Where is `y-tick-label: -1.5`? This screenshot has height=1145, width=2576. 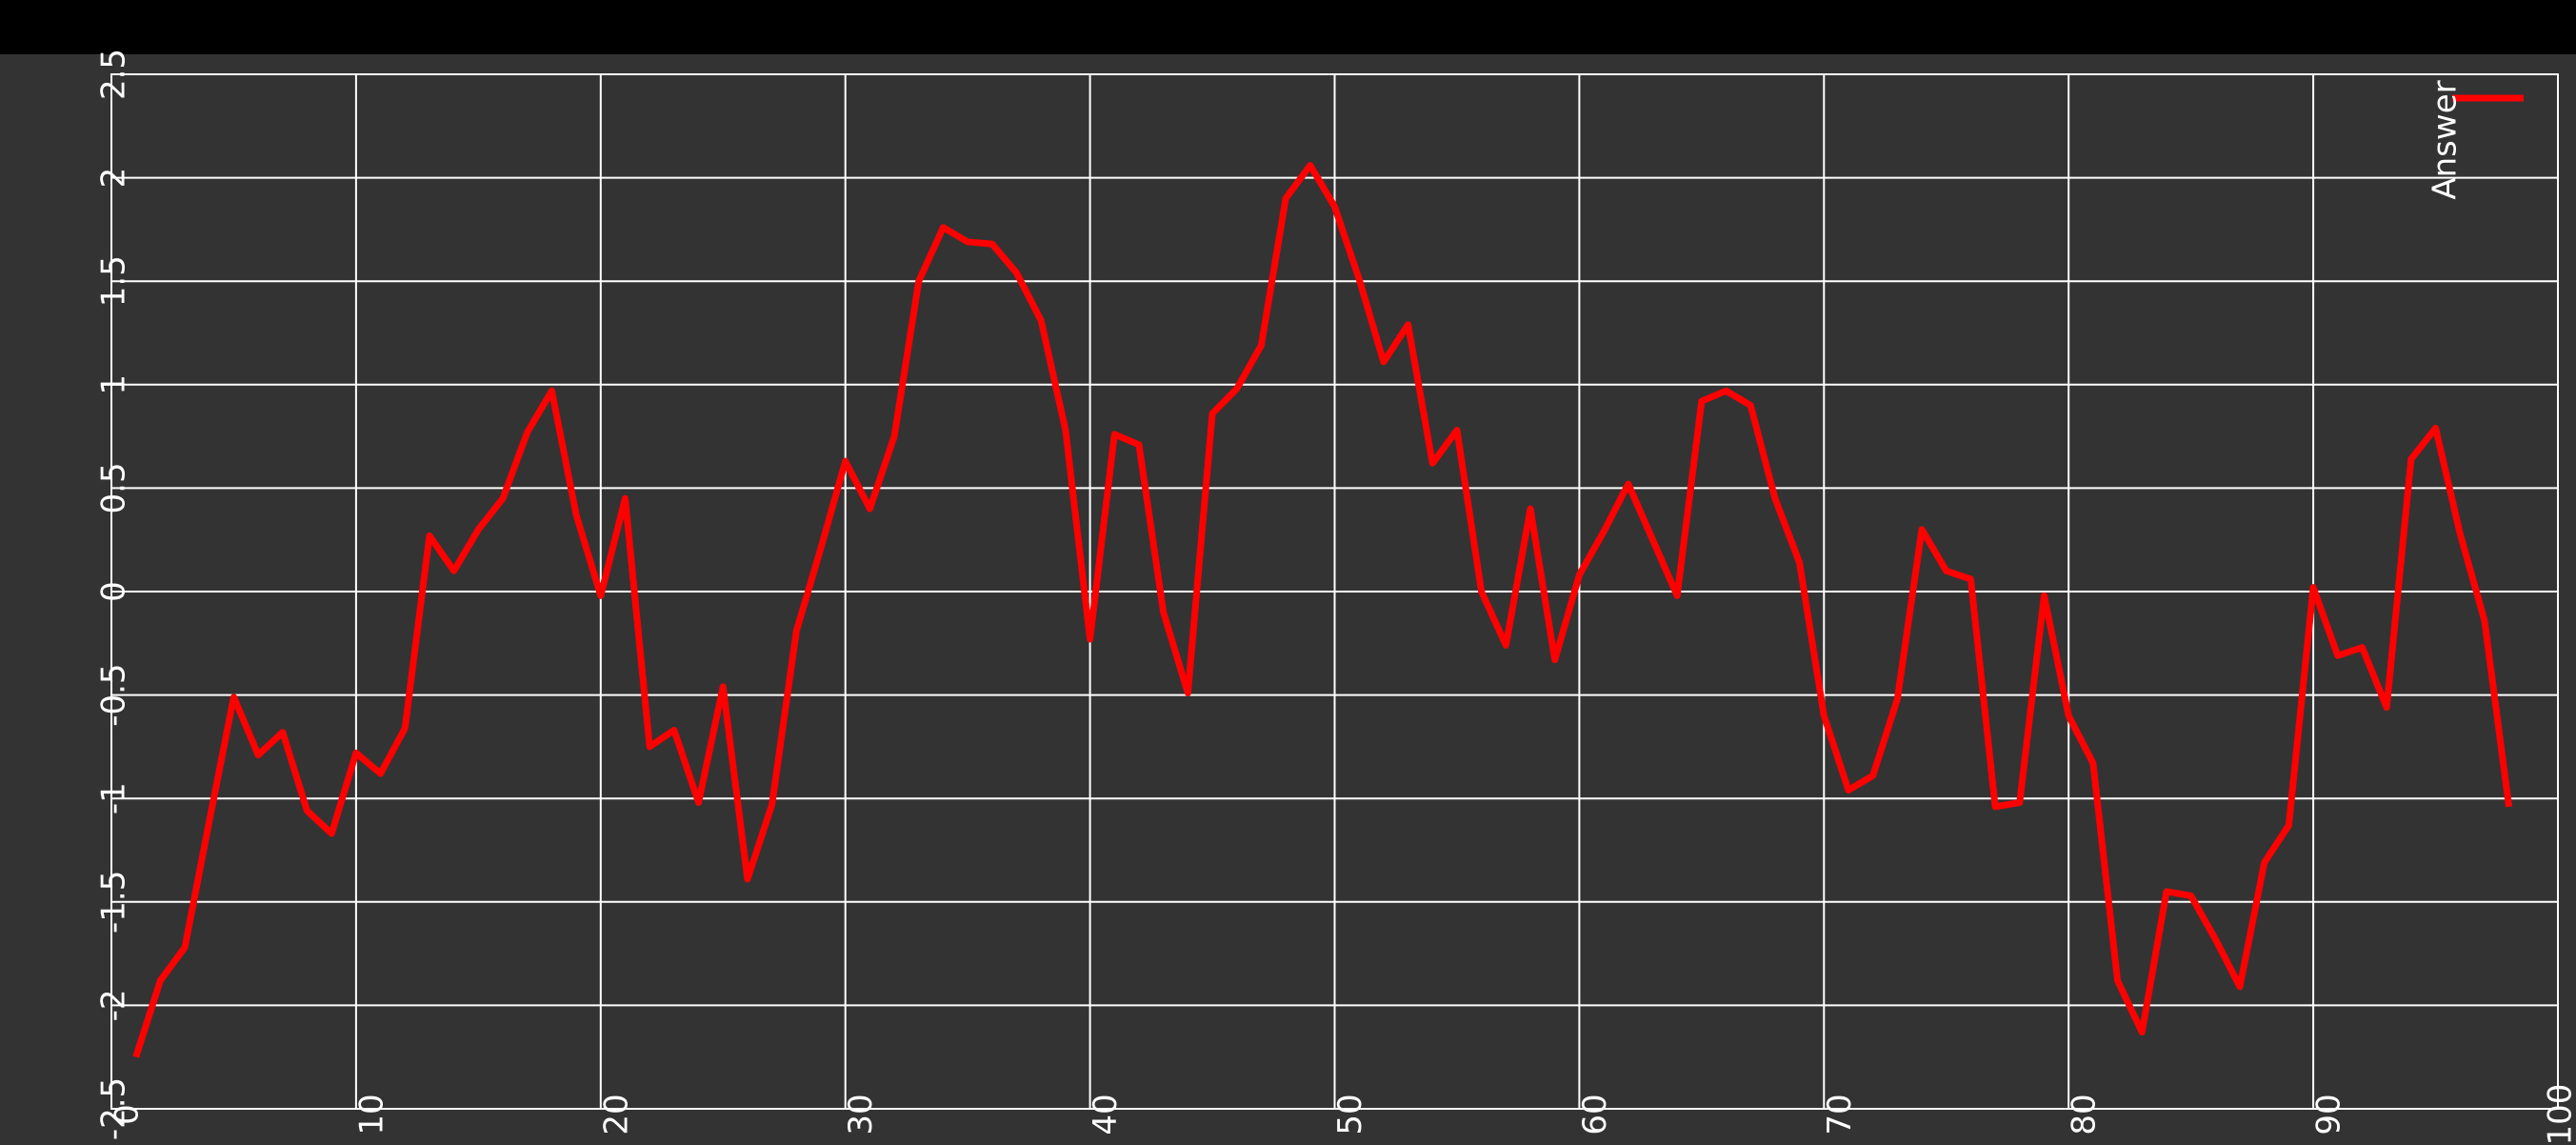 y-tick-label: -1.5 is located at coordinates (114, 902).